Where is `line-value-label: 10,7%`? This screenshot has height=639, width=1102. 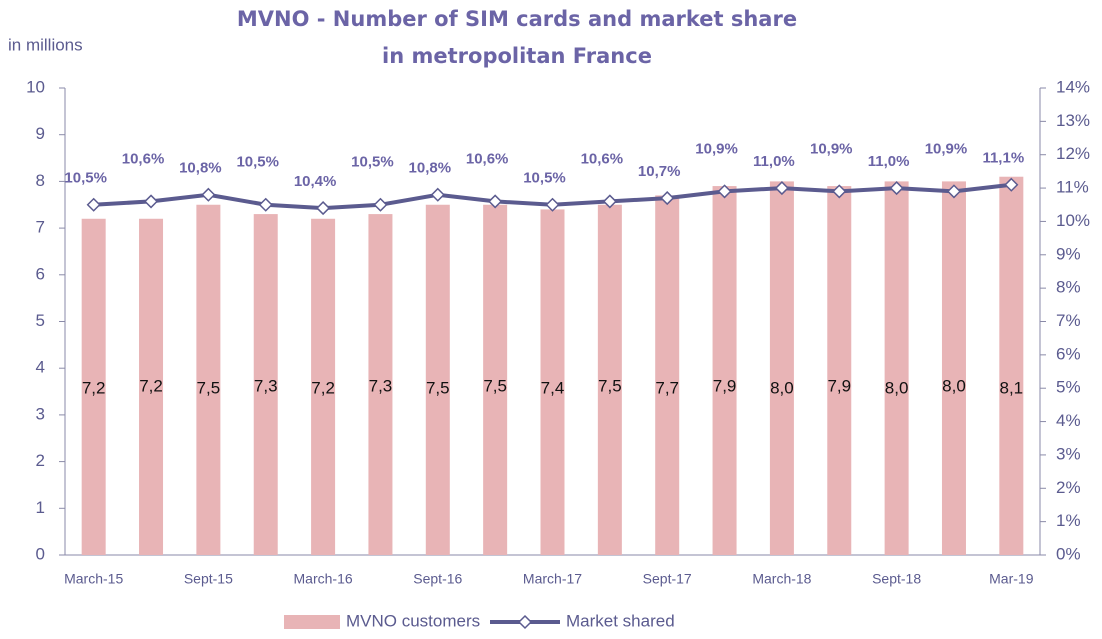
line-value-label: 10,7% is located at coordinates (659, 171).